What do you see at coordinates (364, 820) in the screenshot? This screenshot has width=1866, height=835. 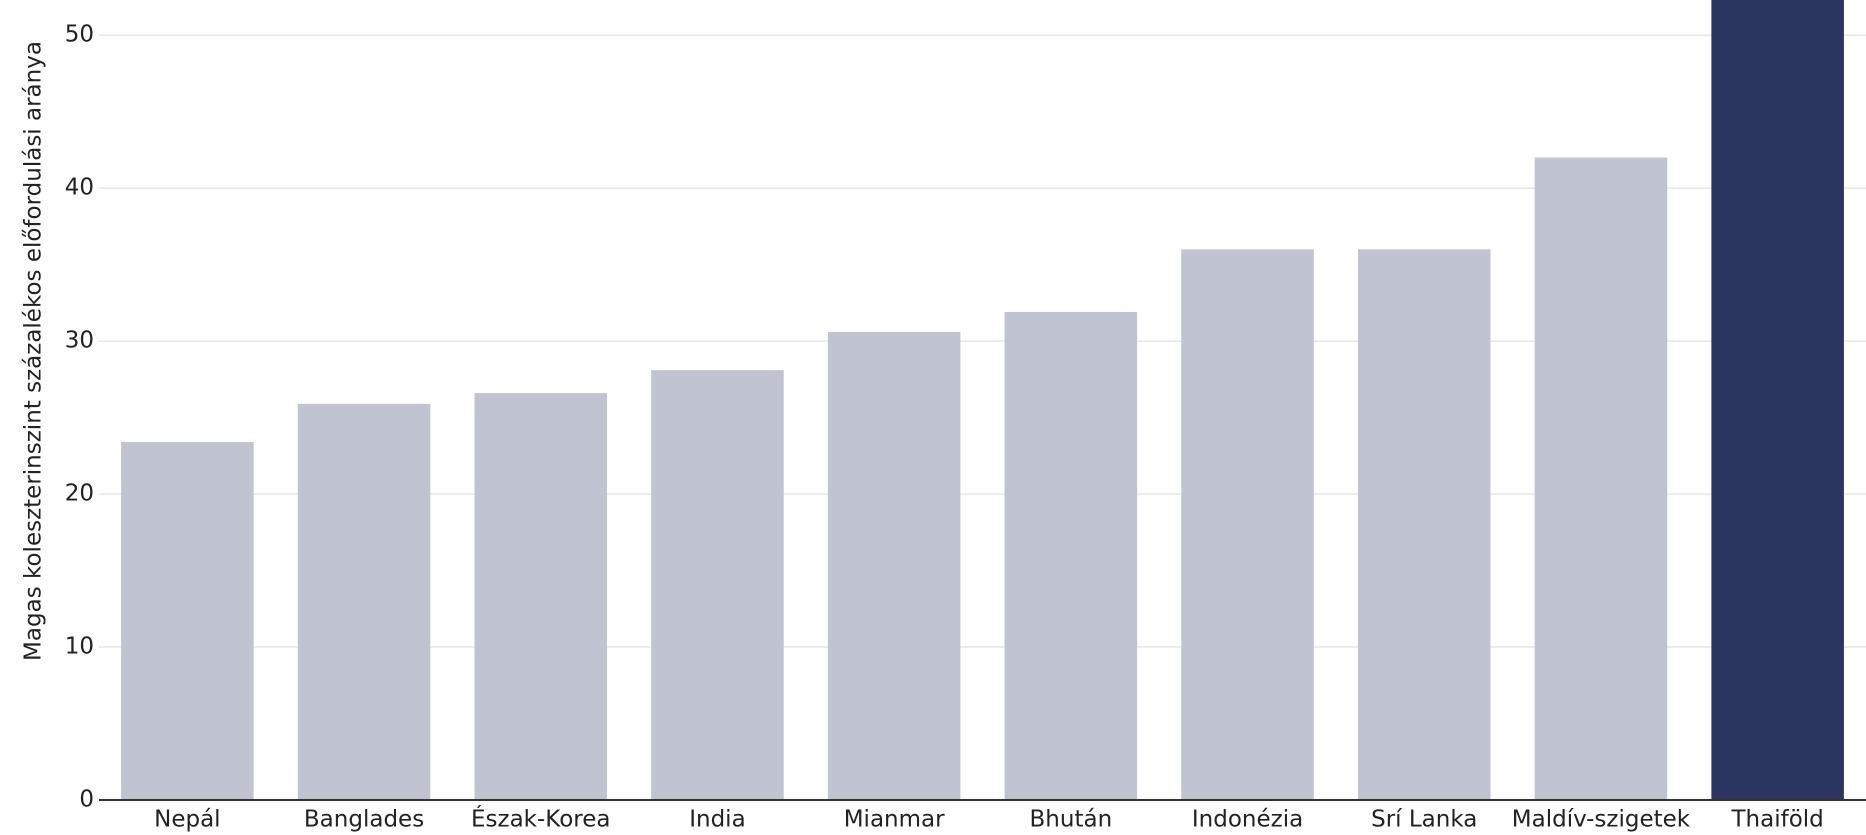 I see `x-tick-label: Banglades` at bounding box center [364, 820].